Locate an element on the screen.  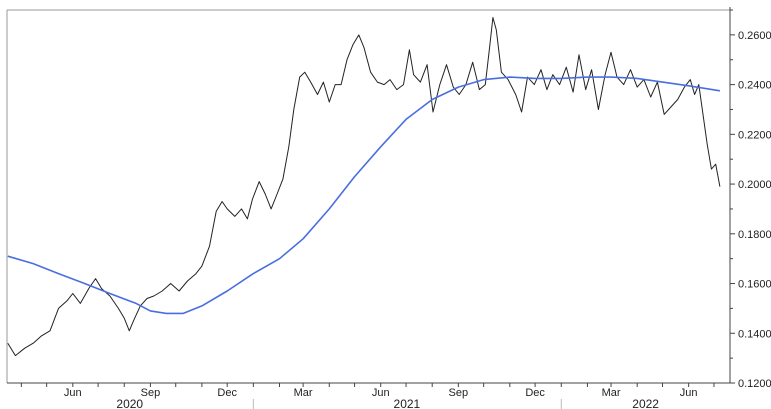
y-tick-label: 0.1400 is located at coordinates (754, 334).